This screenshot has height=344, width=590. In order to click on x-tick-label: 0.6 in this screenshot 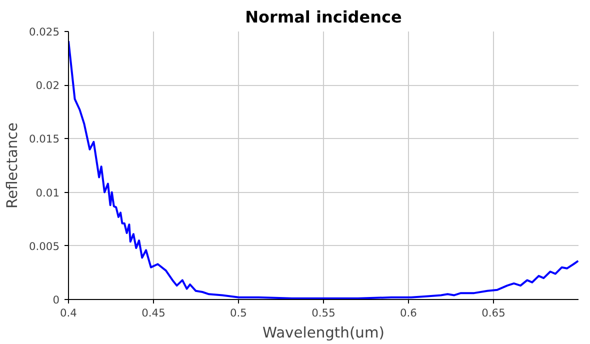, I will do `click(409, 313)`.